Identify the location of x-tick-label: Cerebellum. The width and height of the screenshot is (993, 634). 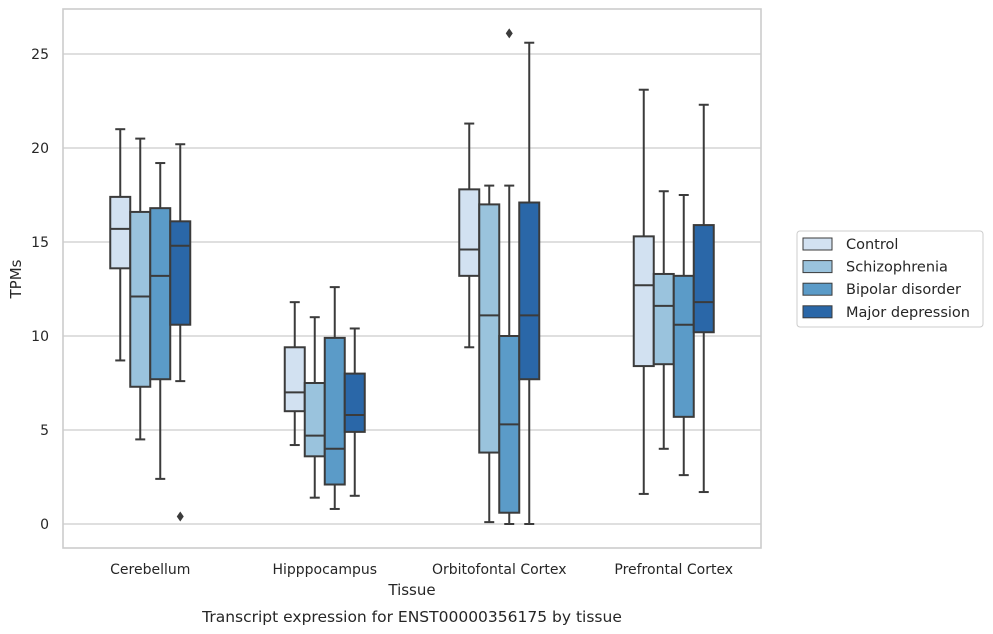
(150, 570).